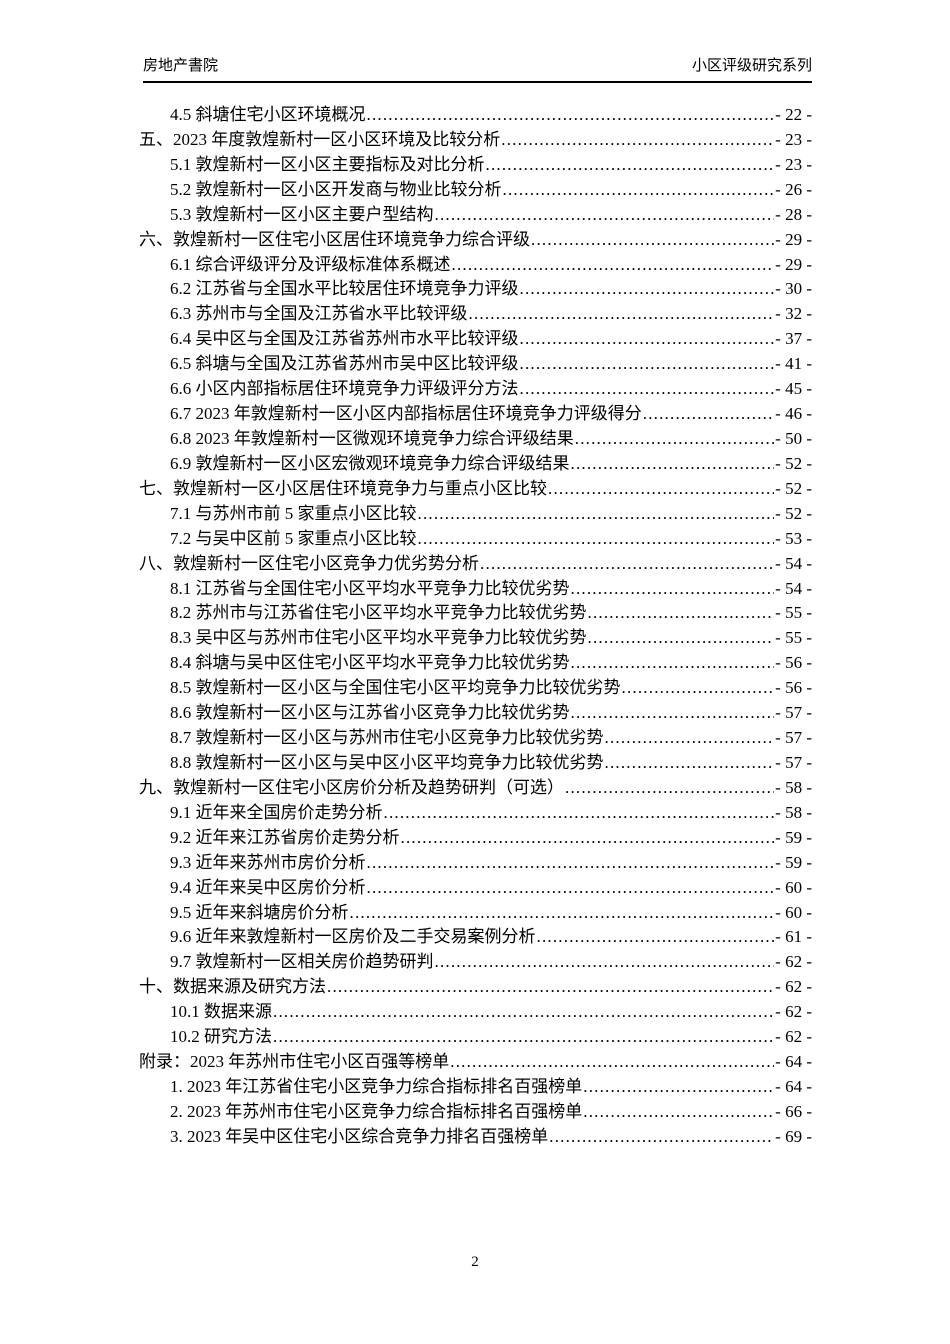 The width and height of the screenshot is (950, 1344). I want to click on toc-entry-label: 十、数据来源及研究方法, so click(232, 987).